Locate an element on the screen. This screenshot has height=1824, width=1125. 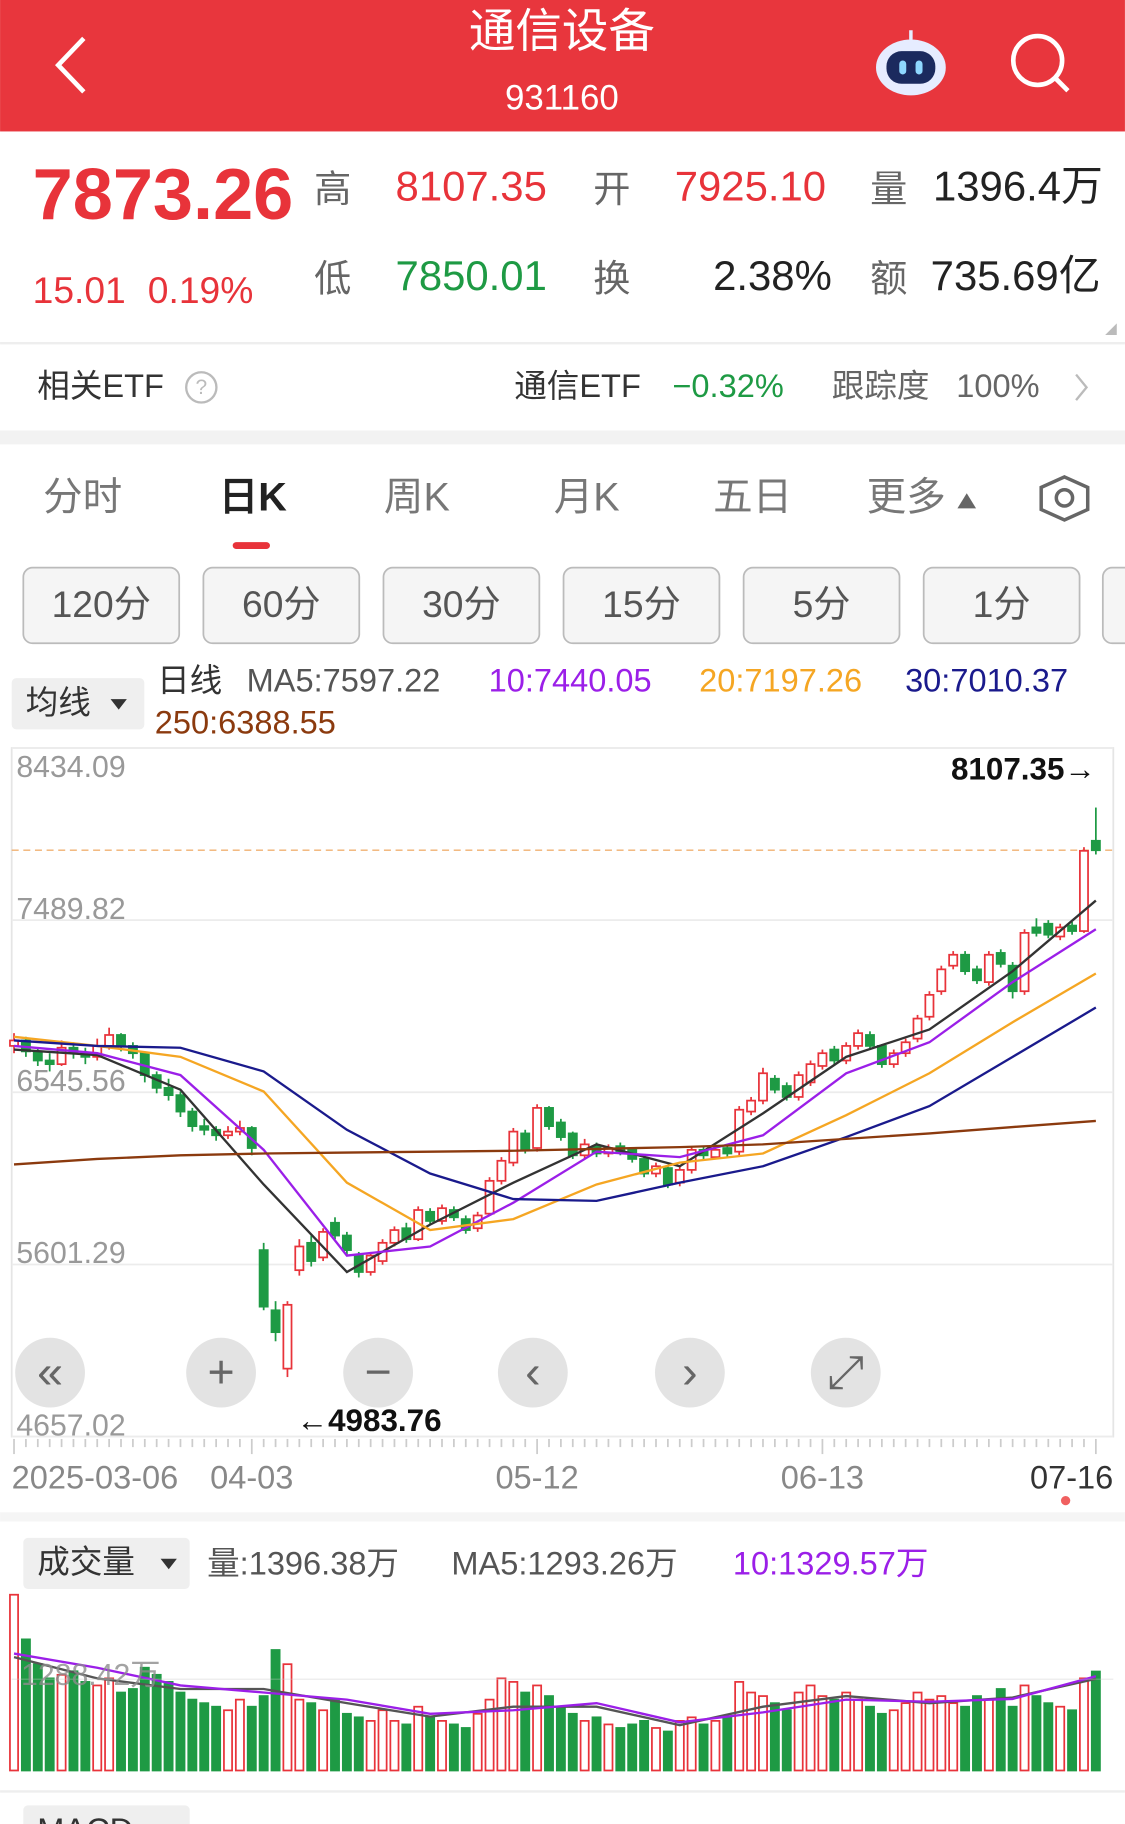
value: 8107.35 is located at coordinates (471, 186).